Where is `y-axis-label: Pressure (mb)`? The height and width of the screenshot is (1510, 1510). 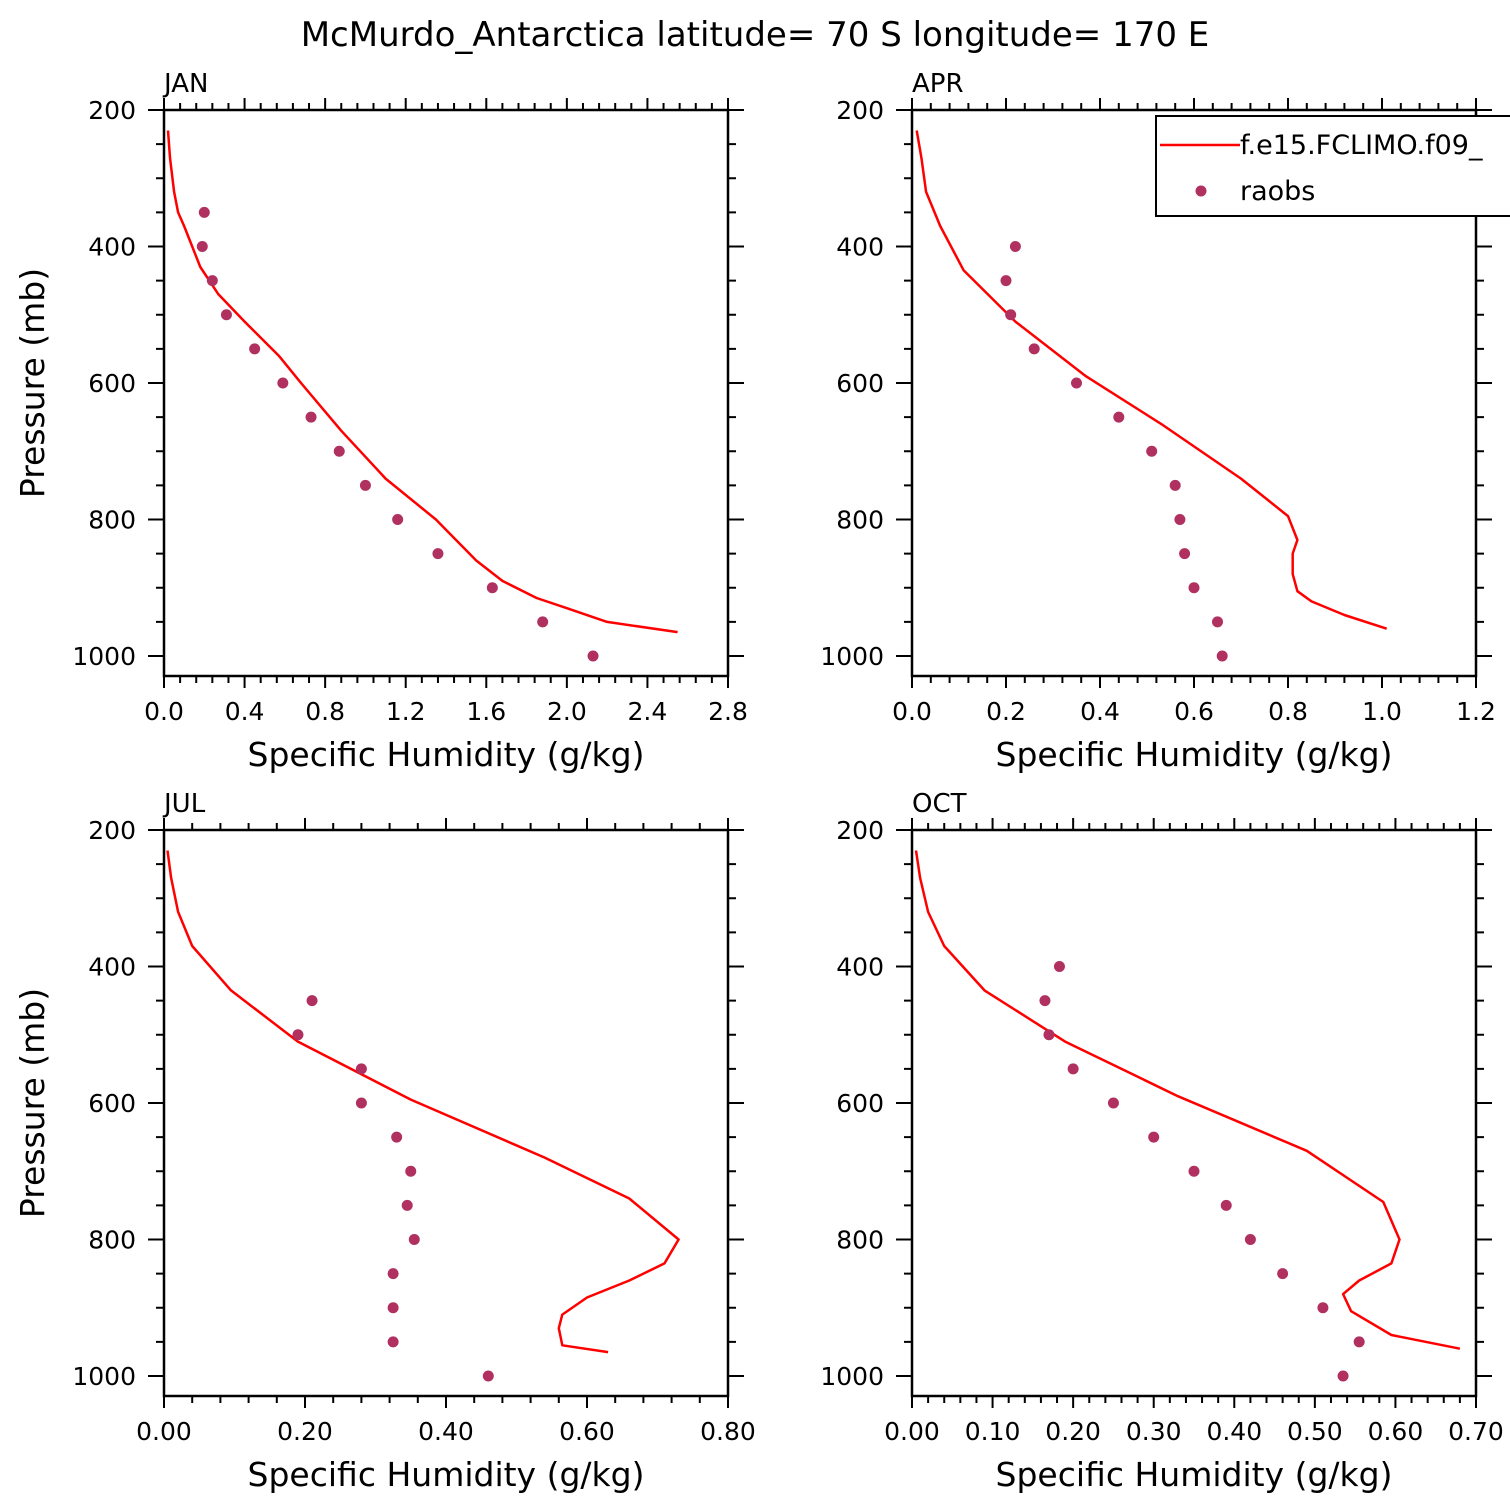
y-axis-label: Pressure (mb) is located at coordinates (32, 1103).